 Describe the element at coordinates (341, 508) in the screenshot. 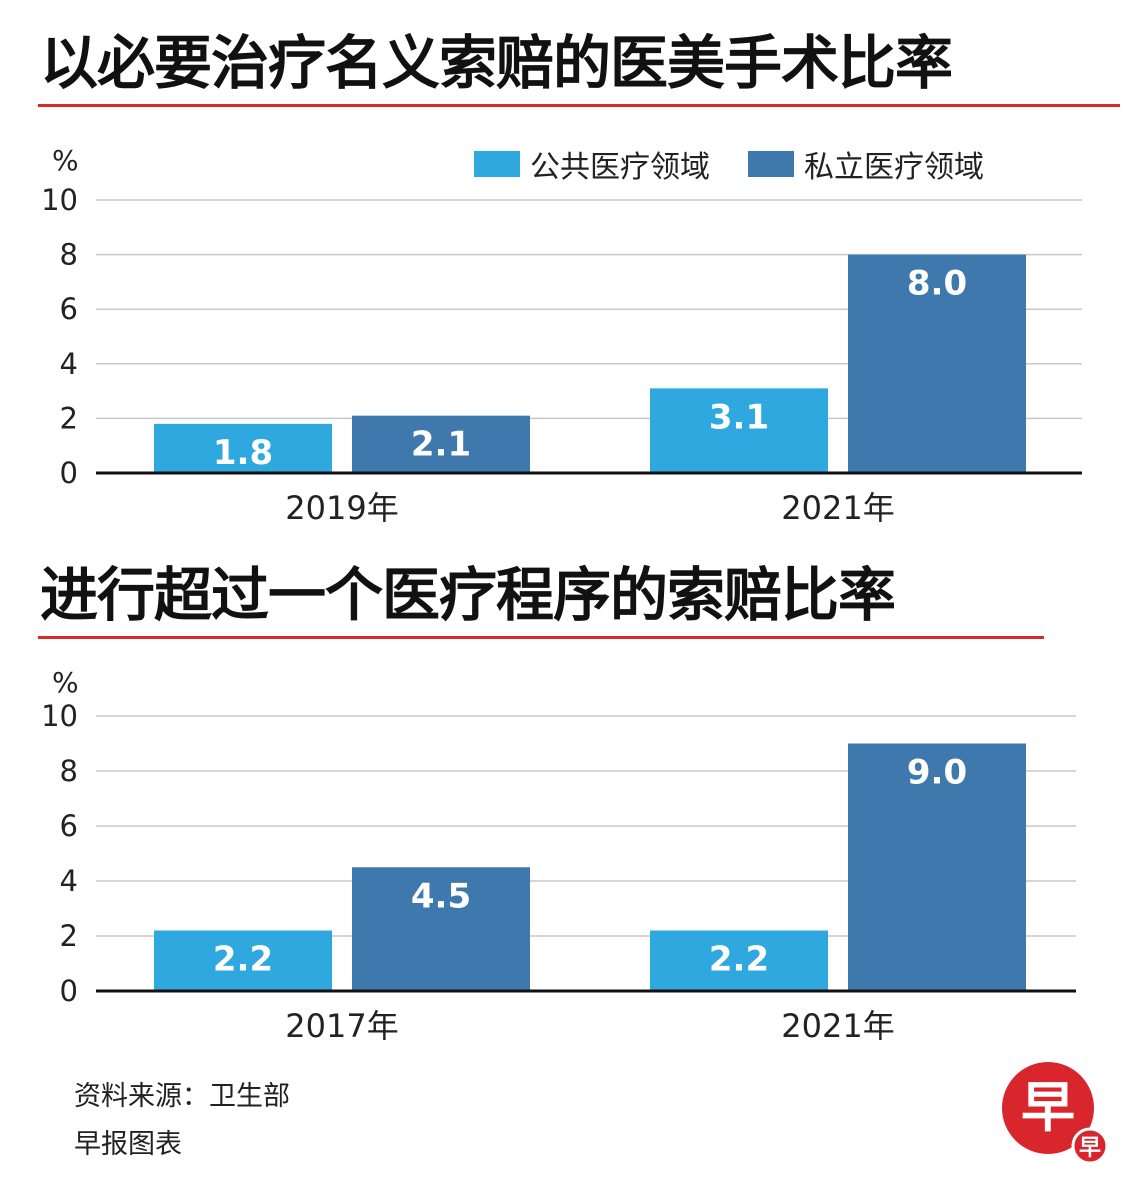

I see `x-tick-label: 2019年` at that location.